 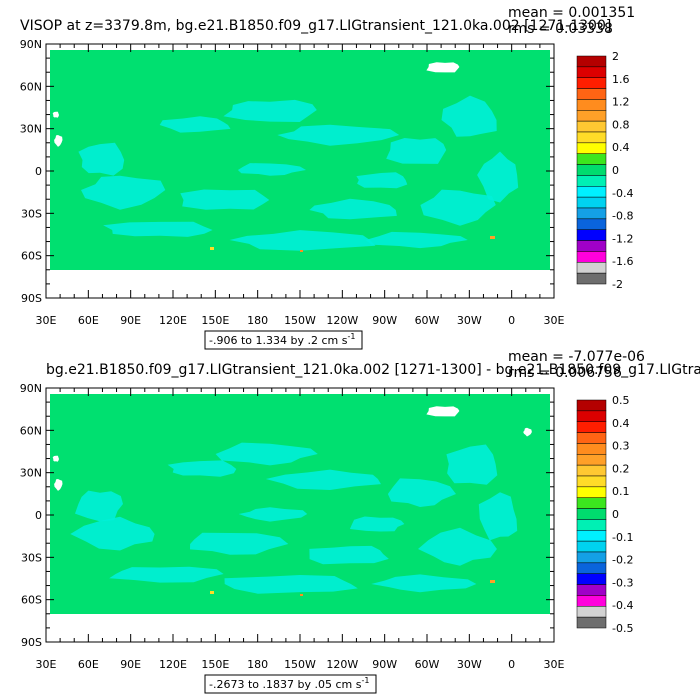 I want to click on colorbar-label: -1.2, so click(x=622, y=238).